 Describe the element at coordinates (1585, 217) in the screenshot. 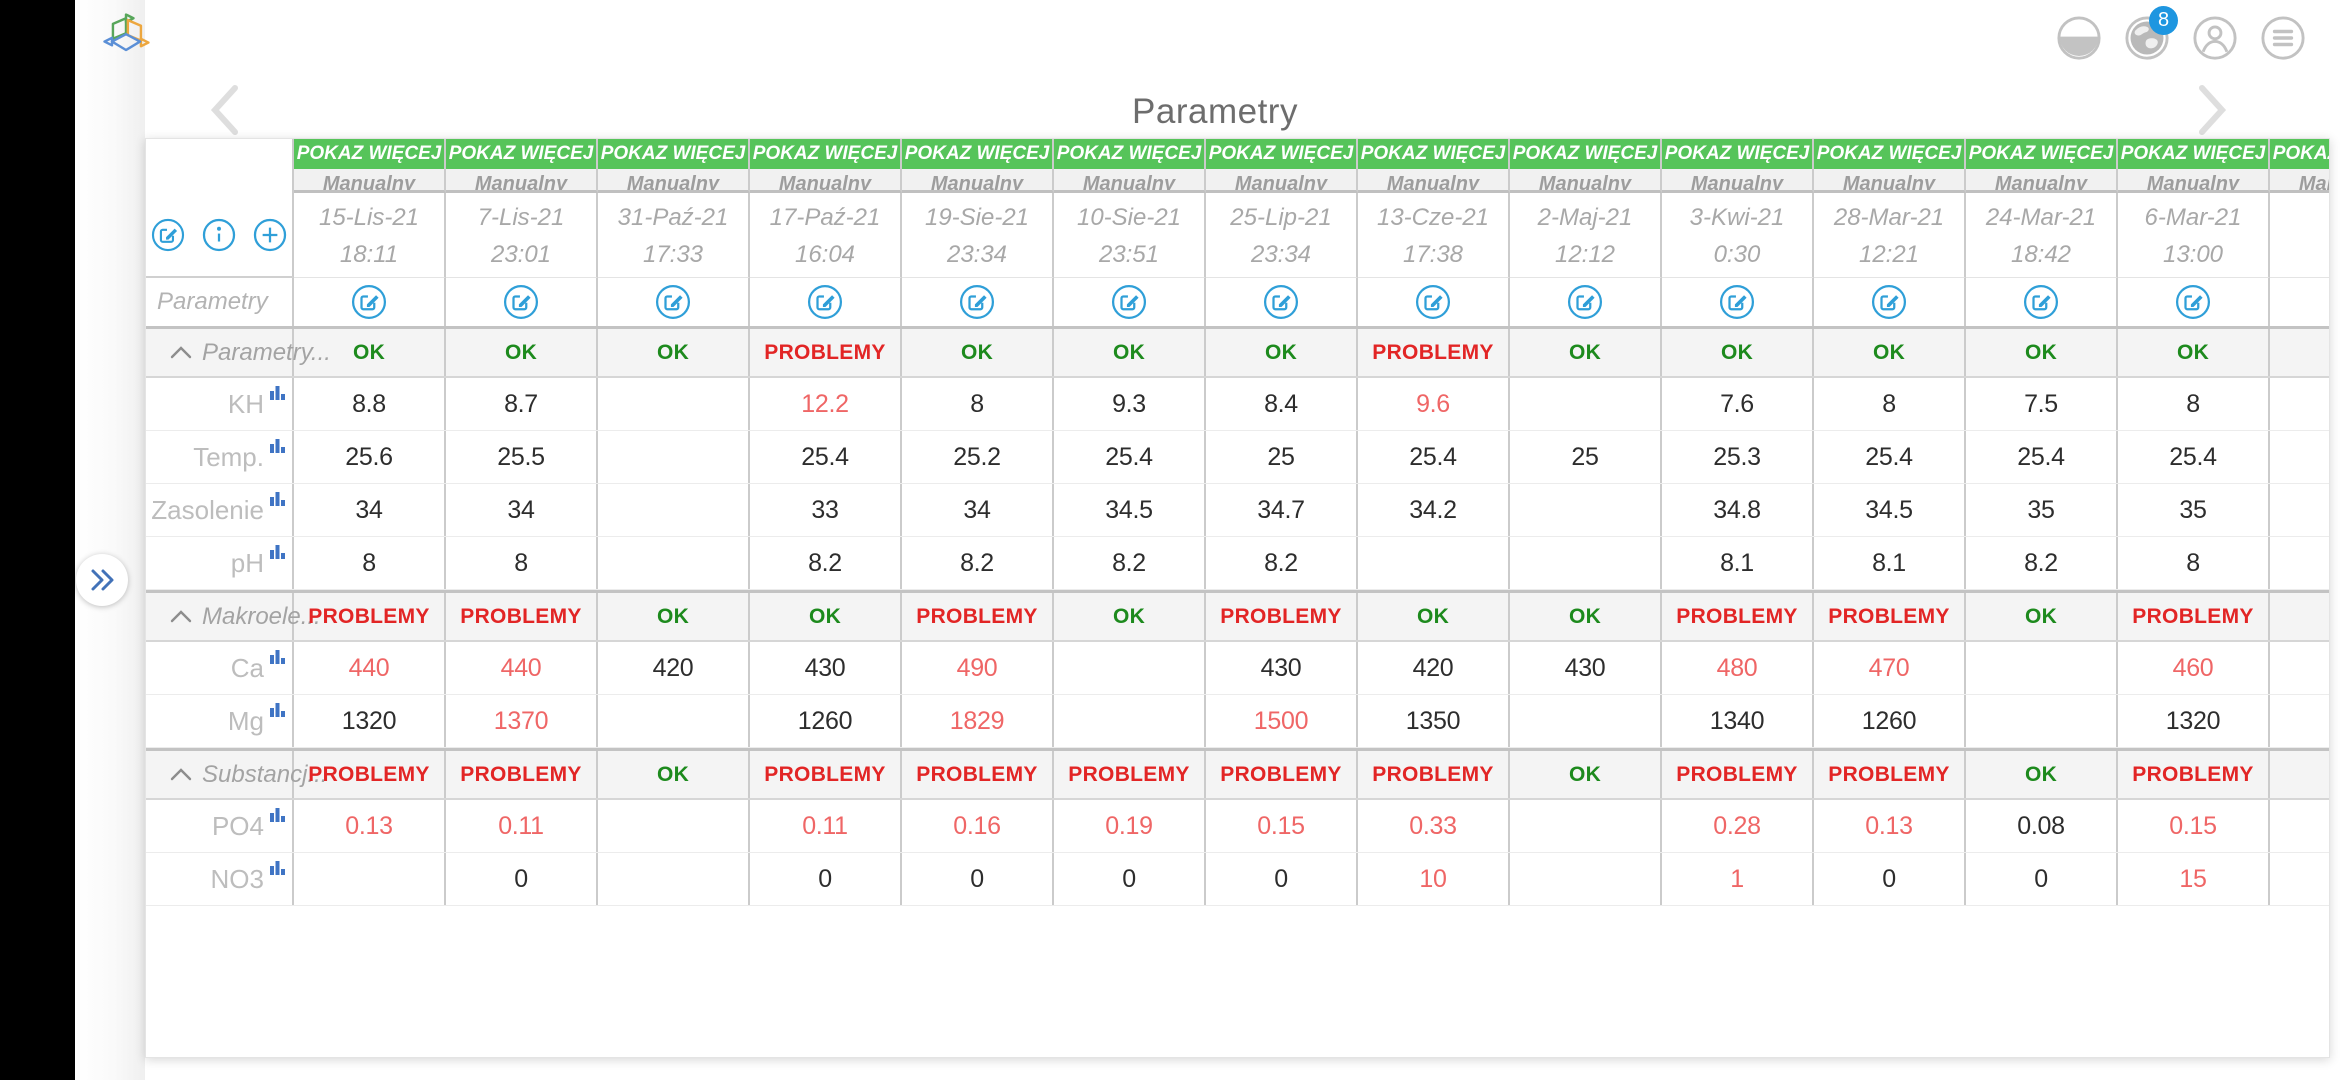

I see `measurement-date: 2-Maj-21` at that location.